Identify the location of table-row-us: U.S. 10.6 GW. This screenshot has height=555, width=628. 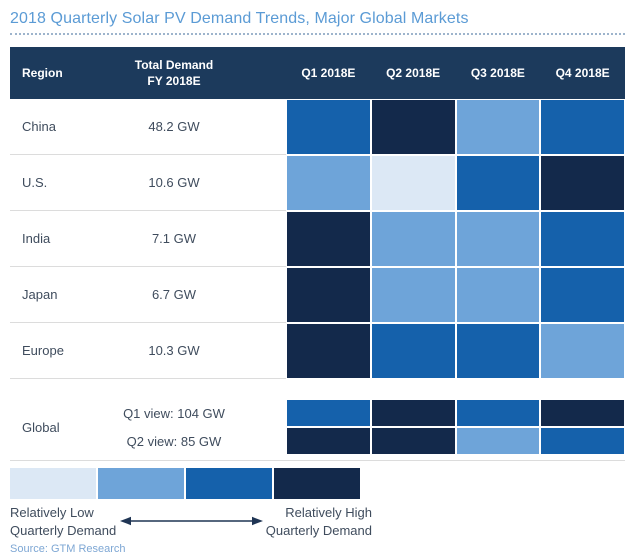
(317, 183).